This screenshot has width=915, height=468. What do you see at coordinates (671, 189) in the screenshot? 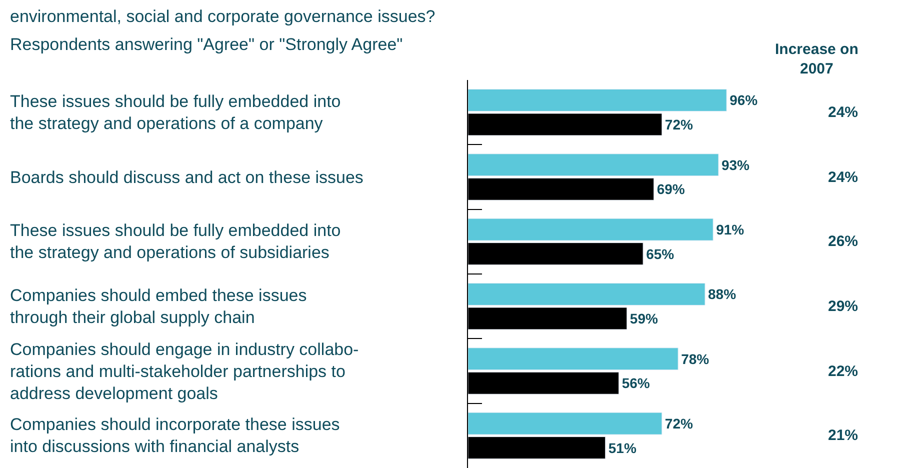
I see `data-label: 69%` at bounding box center [671, 189].